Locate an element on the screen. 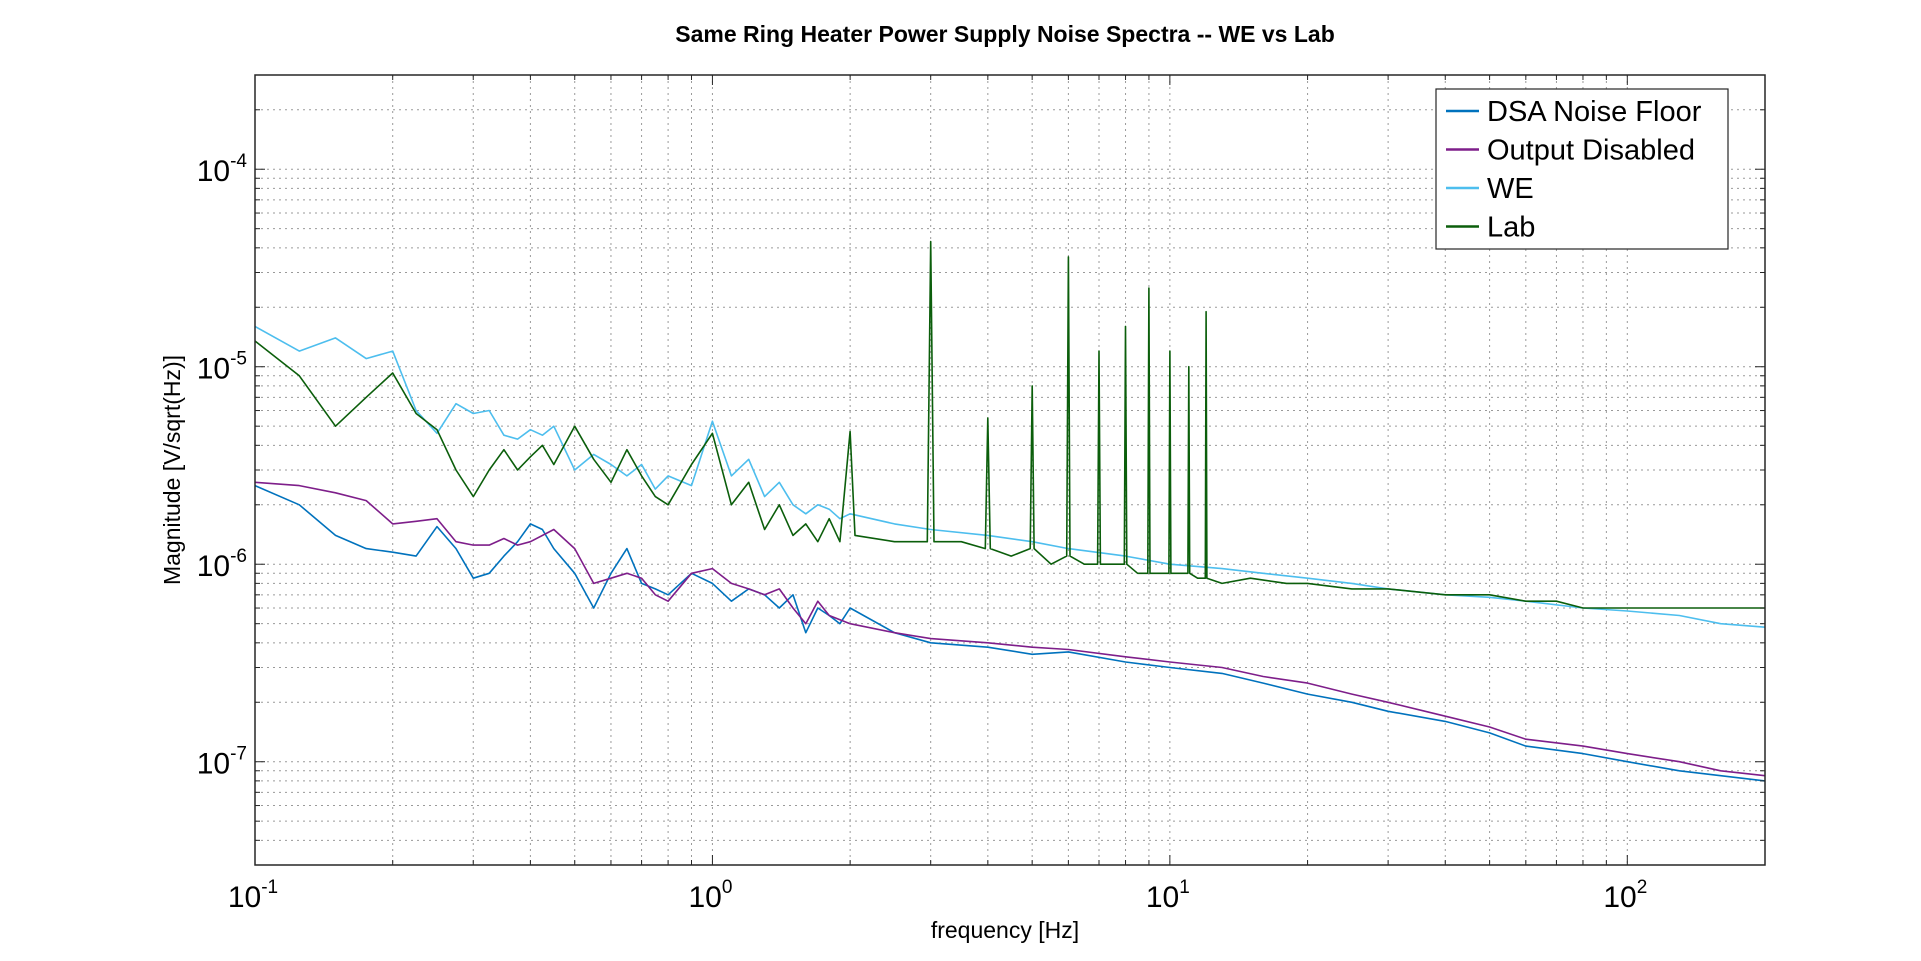  y-axis-label: Magnitude [V/sqrt(Hz)] is located at coordinates (172, 470).